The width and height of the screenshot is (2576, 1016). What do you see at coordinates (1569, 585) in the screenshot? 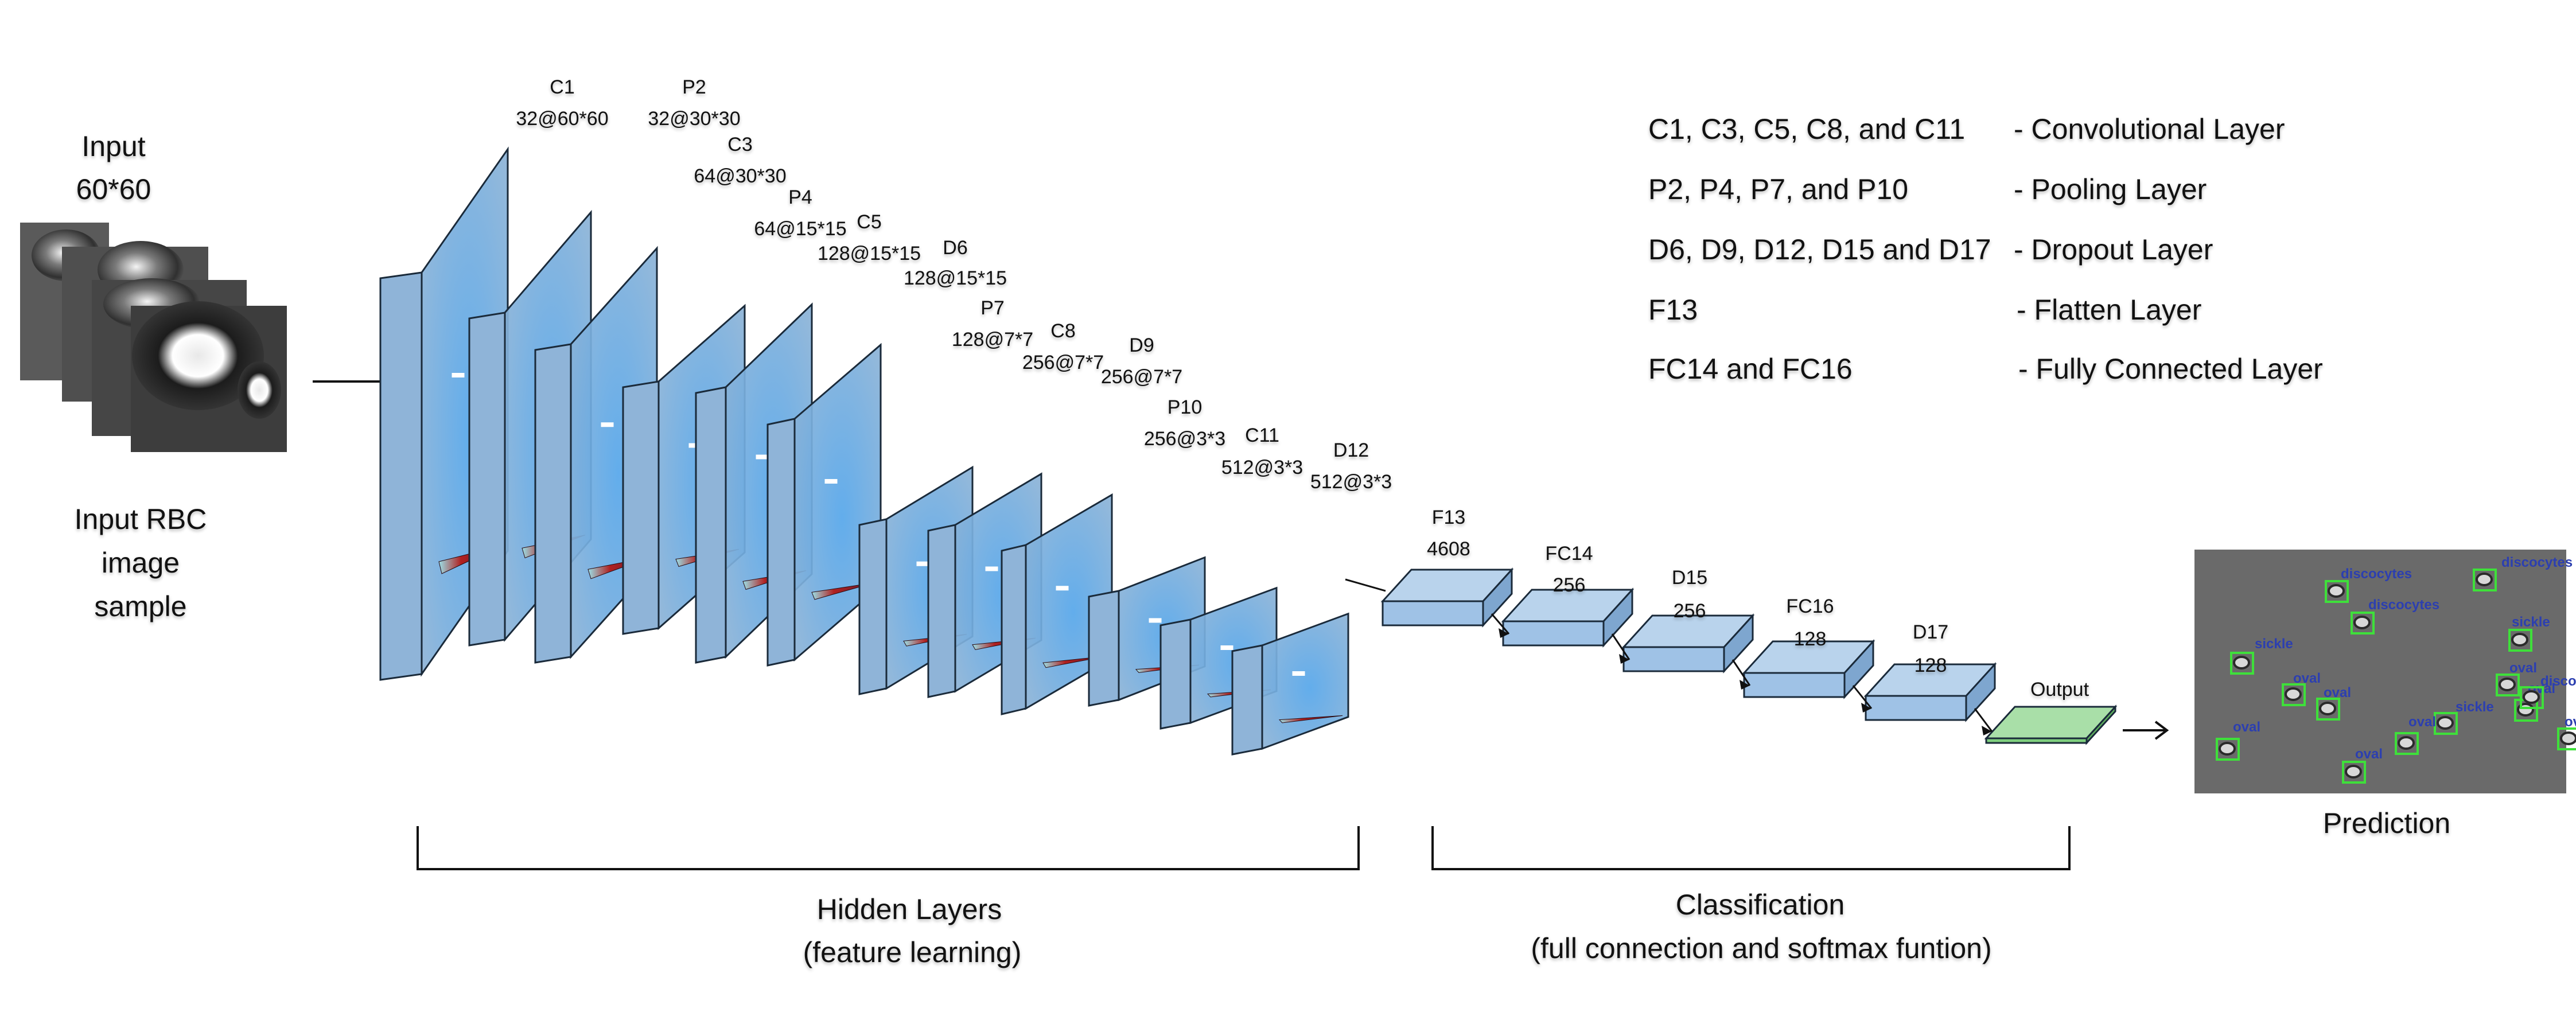
I see `layer-dims-fc14: 256` at bounding box center [1569, 585].